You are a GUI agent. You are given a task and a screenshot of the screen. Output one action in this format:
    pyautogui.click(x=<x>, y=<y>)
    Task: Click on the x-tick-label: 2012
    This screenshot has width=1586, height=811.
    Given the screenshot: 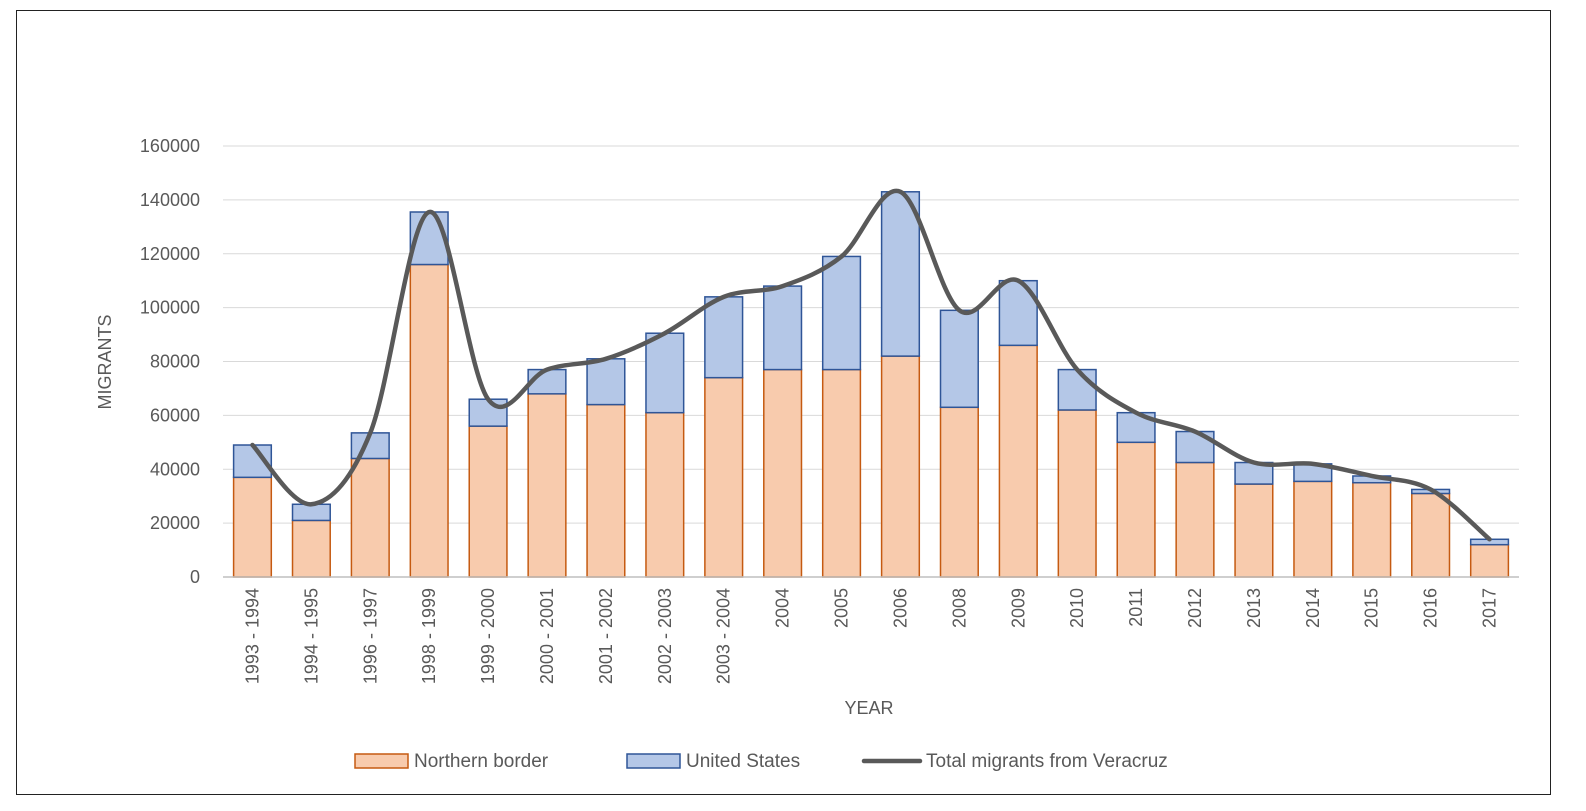 What is the action you would take?
    pyautogui.click(x=1195, y=608)
    